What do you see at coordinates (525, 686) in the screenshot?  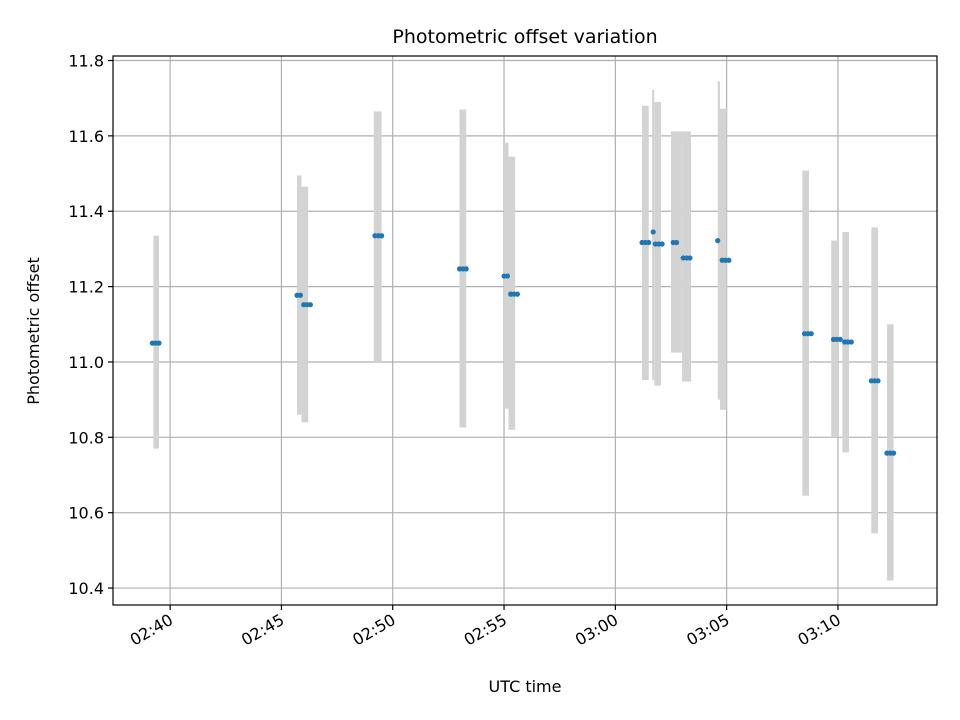 I see `x-axis-label: UTC time` at bounding box center [525, 686].